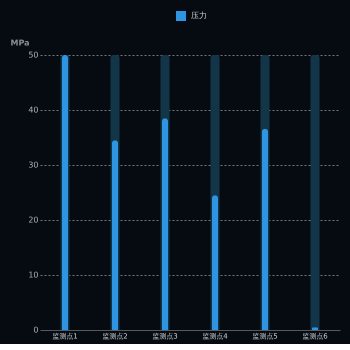  I want to click on y-axis-title: MPa, so click(20, 43).